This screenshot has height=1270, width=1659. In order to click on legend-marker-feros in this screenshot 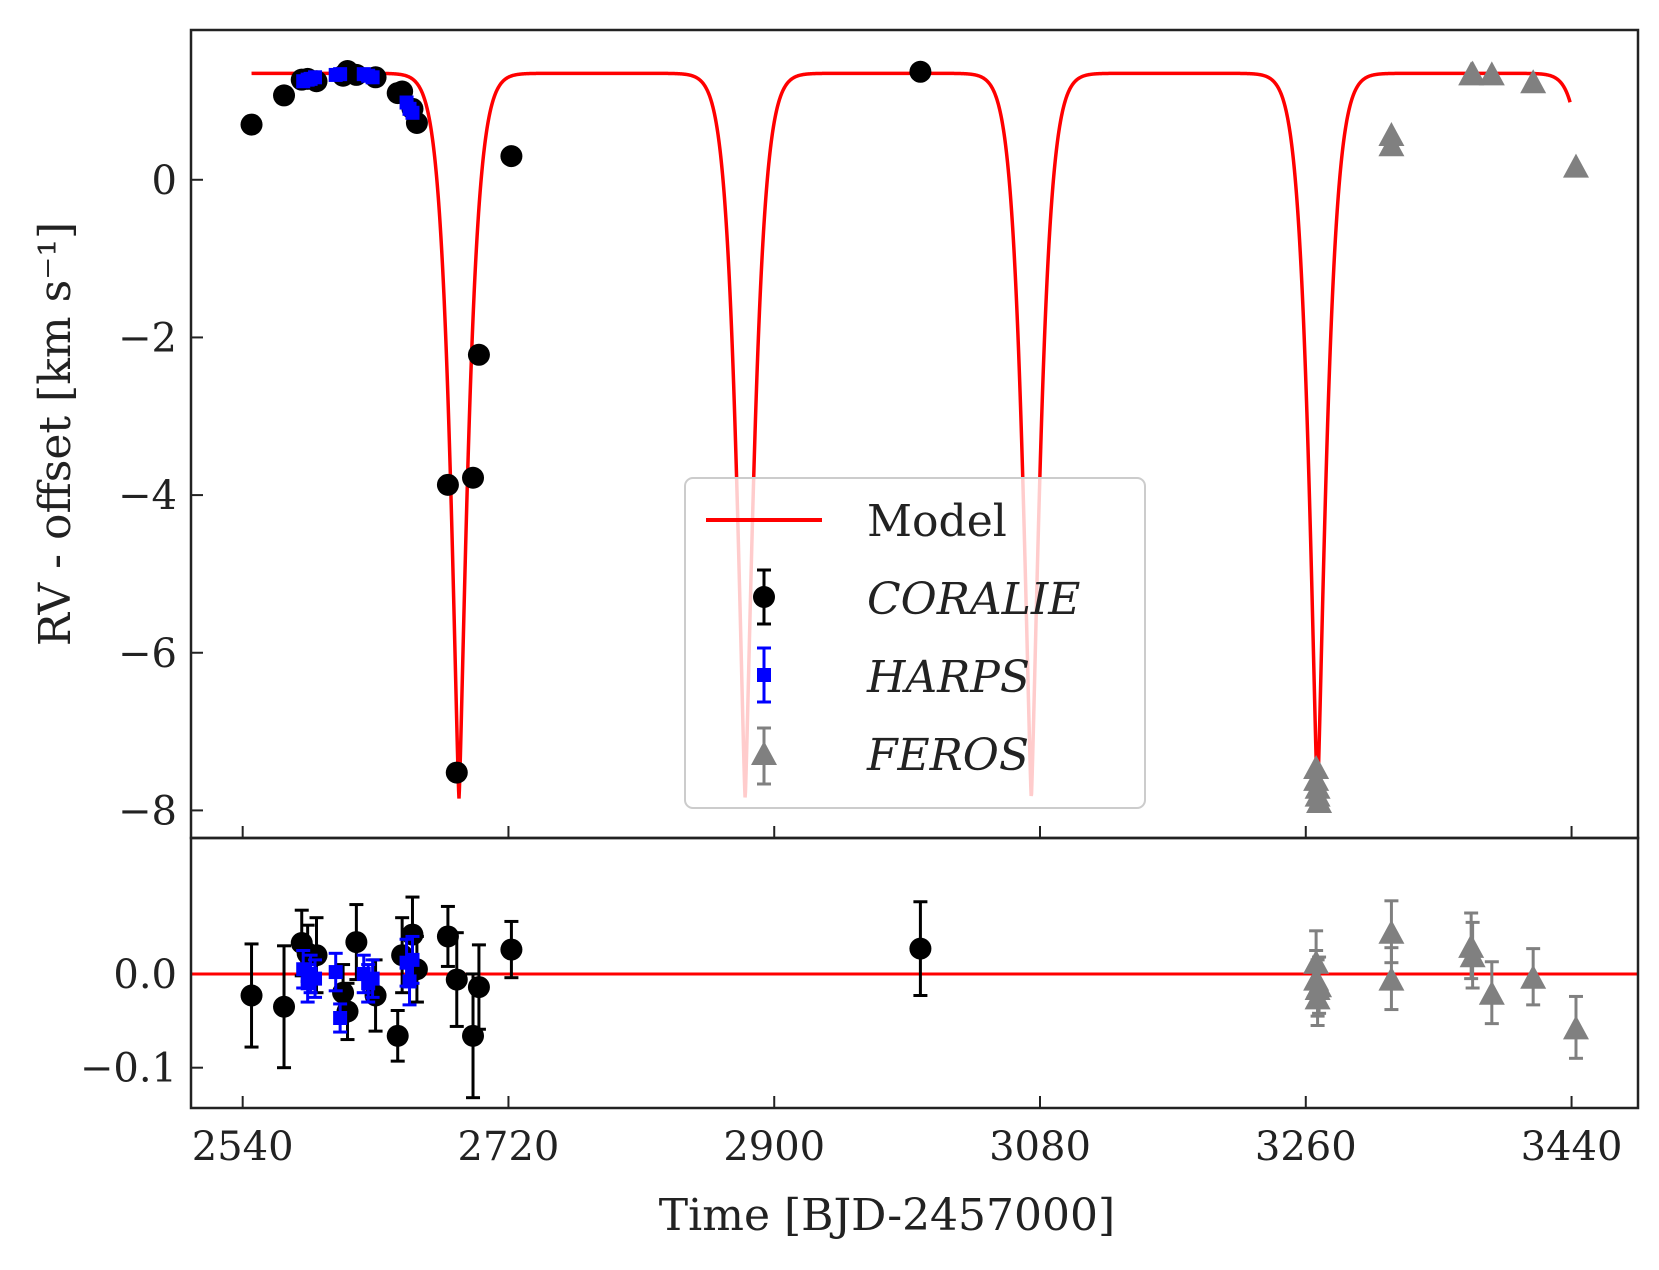, I will do `click(764, 756)`.